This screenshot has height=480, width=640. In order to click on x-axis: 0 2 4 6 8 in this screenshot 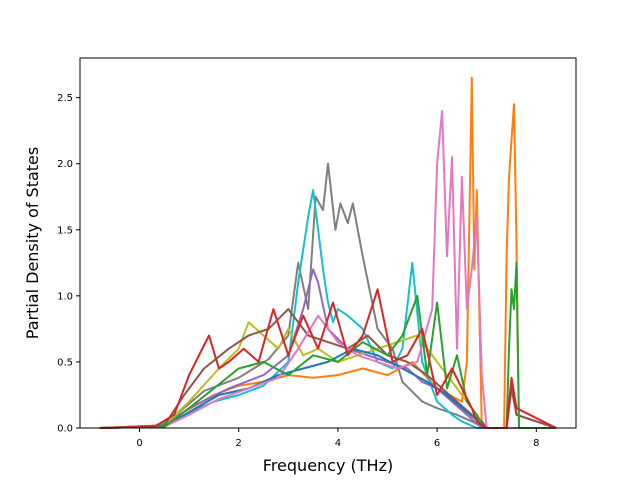, I will do `click(338, 438)`.